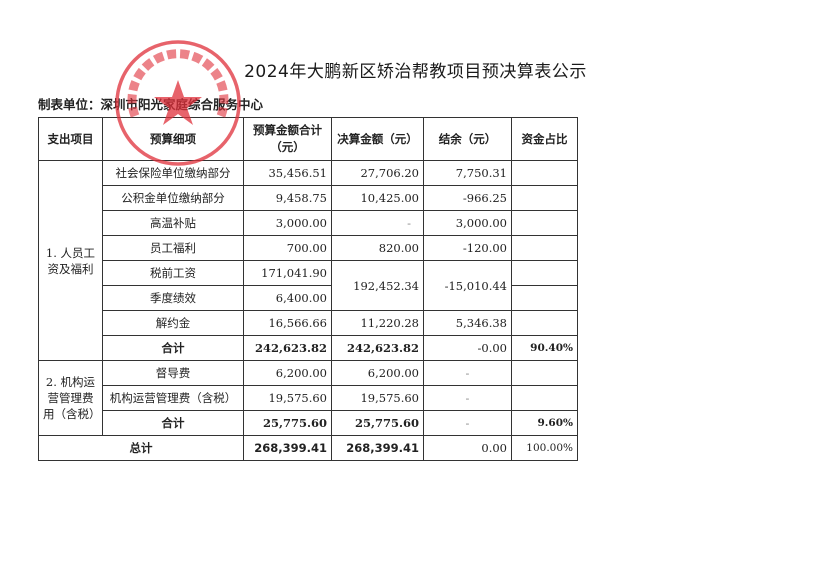 The width and height of the screenshot is (831, 576). I want to click on budget-cell: 700.00, so click(287, 248).